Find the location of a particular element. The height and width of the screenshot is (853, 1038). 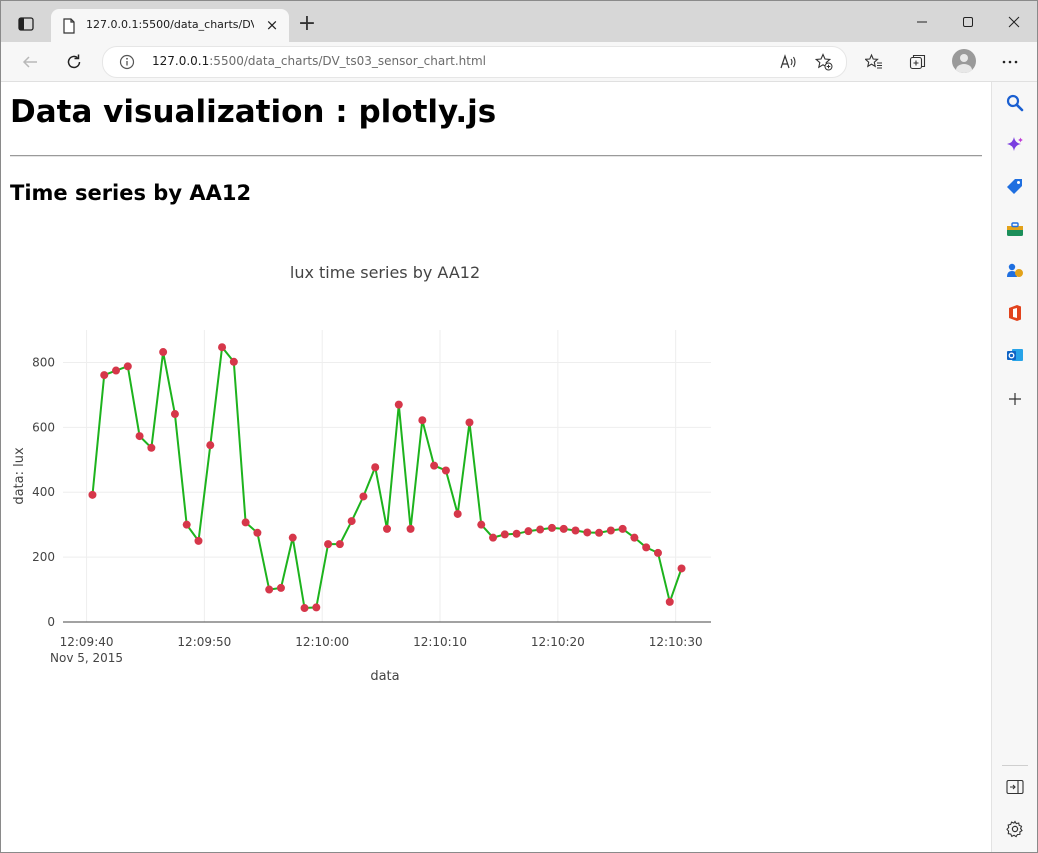

x-tick-label: 12:10:30 is located at coordinates (676, 642).